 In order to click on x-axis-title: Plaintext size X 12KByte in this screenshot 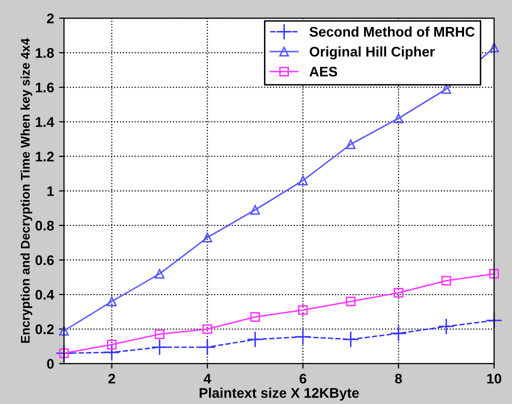, I will do `click(279, 394)`.